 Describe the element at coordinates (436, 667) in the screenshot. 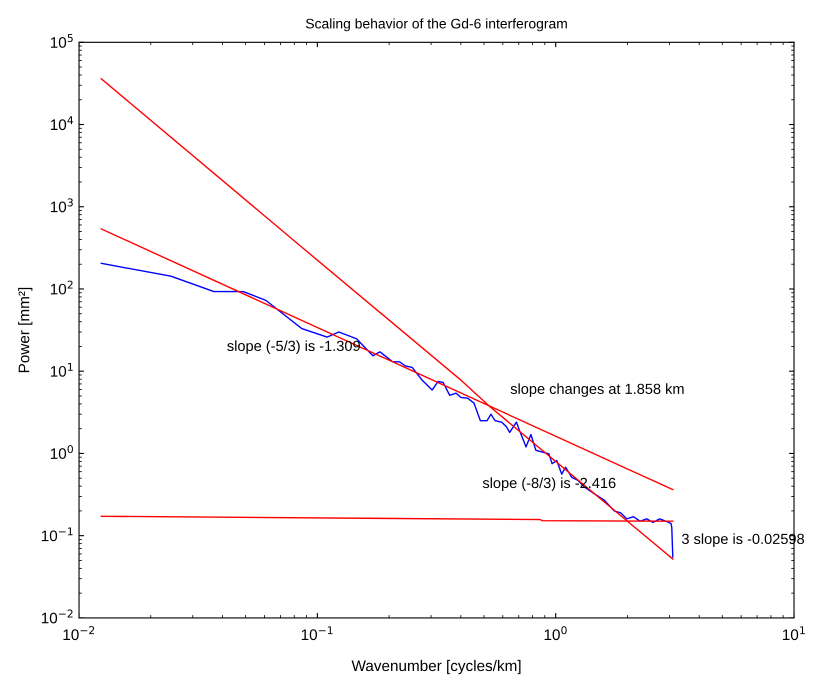

I see `x-axis-title: Wavenumber [cycles/km]` at that location.